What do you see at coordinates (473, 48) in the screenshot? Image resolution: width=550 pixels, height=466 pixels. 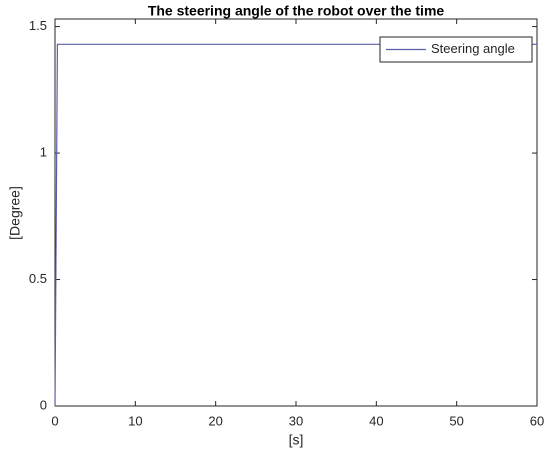 I see `legend-label: Steering angle` at bounding box center [473, 48].